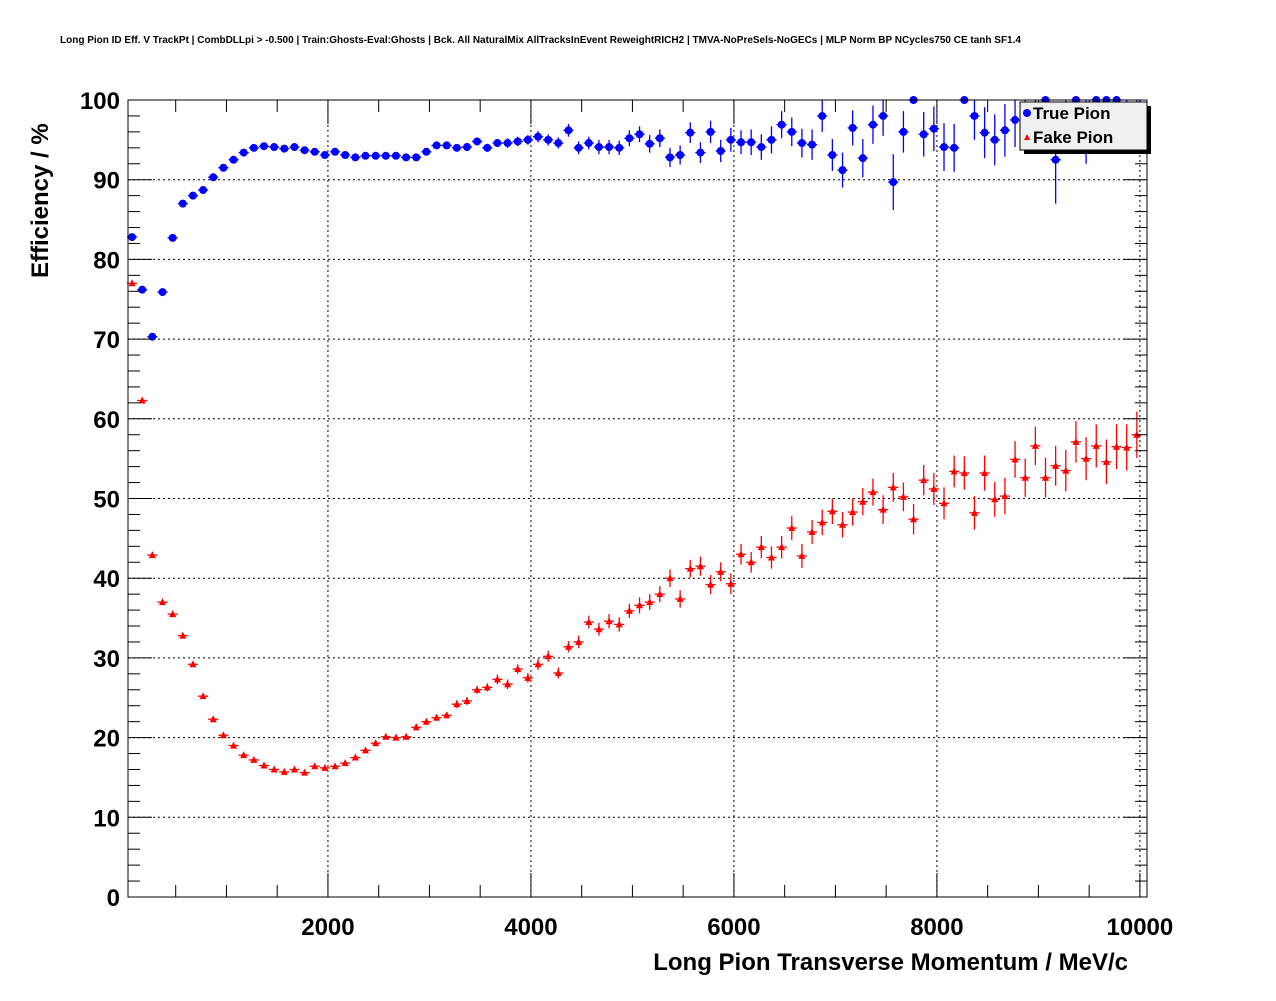 Image resolution: width=1276 pixels, height=1001 pixels. I want to click on legend-fake-pion-label: Fake Pion, so click(1073, 137).